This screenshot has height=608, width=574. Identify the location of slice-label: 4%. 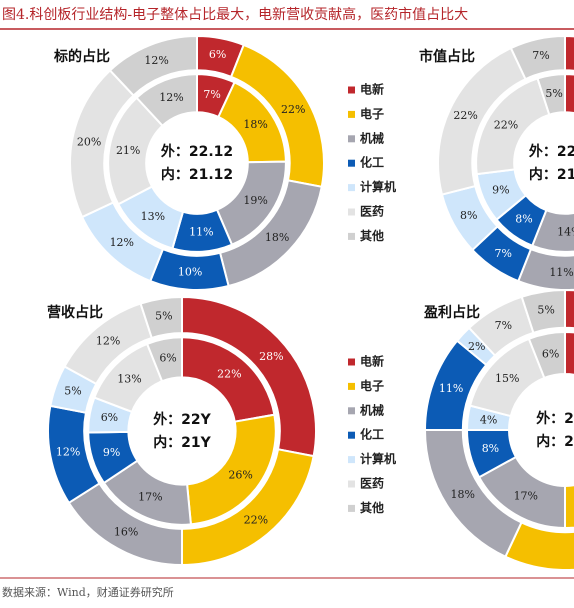
(488, 419).